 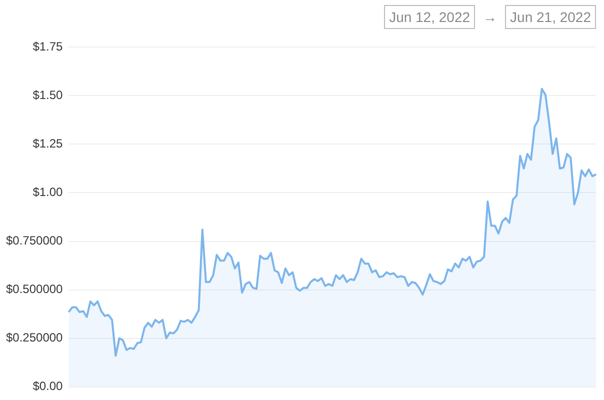 What do you see at coordinates (48, 386) in the screenshot?
I see `y-tick-label: $0.00` at bounding box center [48, 386].